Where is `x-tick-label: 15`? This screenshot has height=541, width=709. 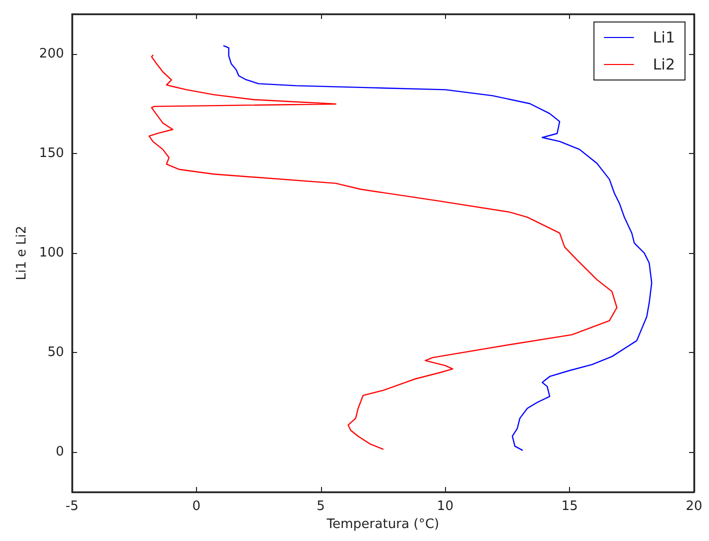
x-tick-label: 15 is located at coordinates (569, 506).